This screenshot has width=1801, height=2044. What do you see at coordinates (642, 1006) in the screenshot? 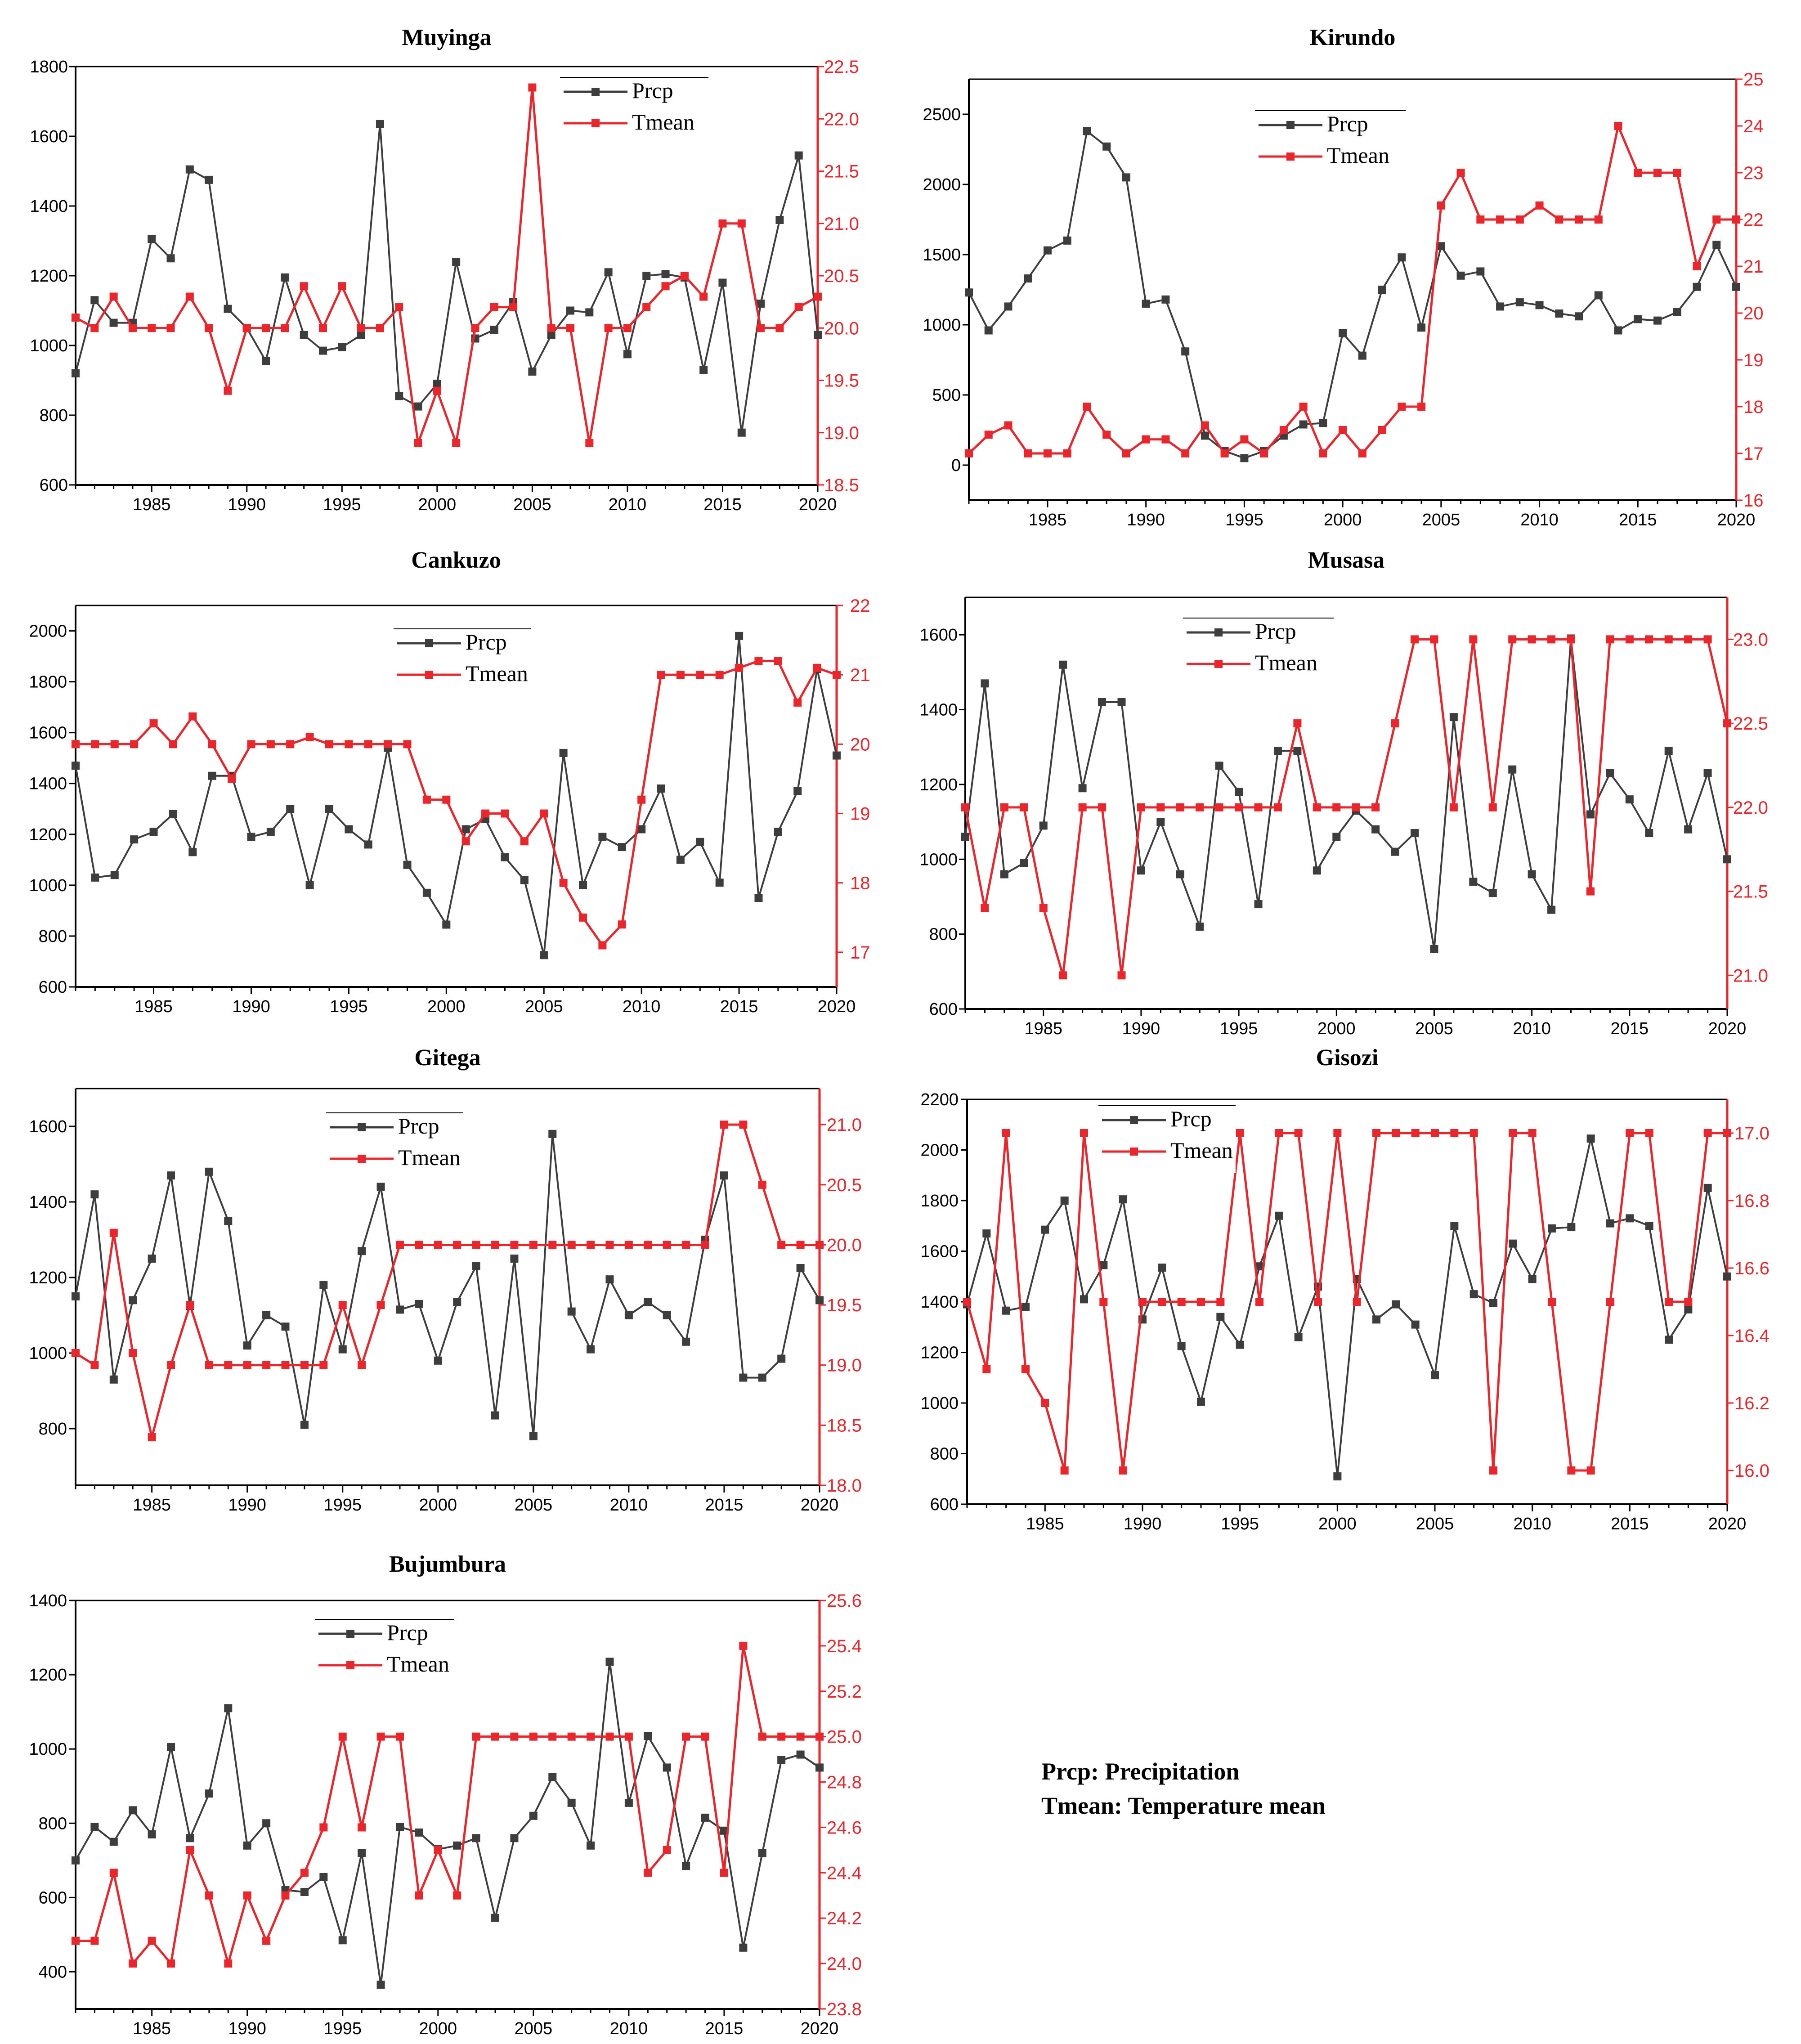
I see `x-tick-label: 2010` at bounding box center [642, 1006].